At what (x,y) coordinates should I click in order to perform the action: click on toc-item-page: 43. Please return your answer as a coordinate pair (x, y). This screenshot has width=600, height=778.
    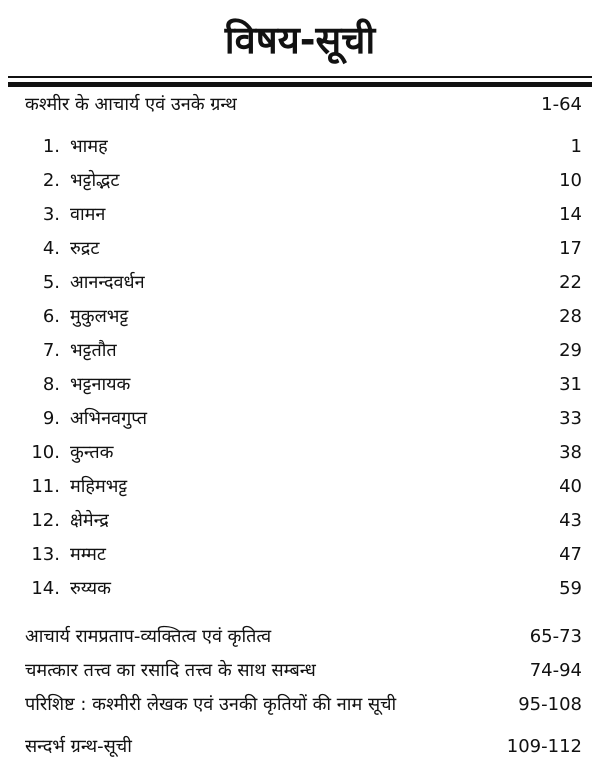
    Looking at the image, I should click on (570, 520).